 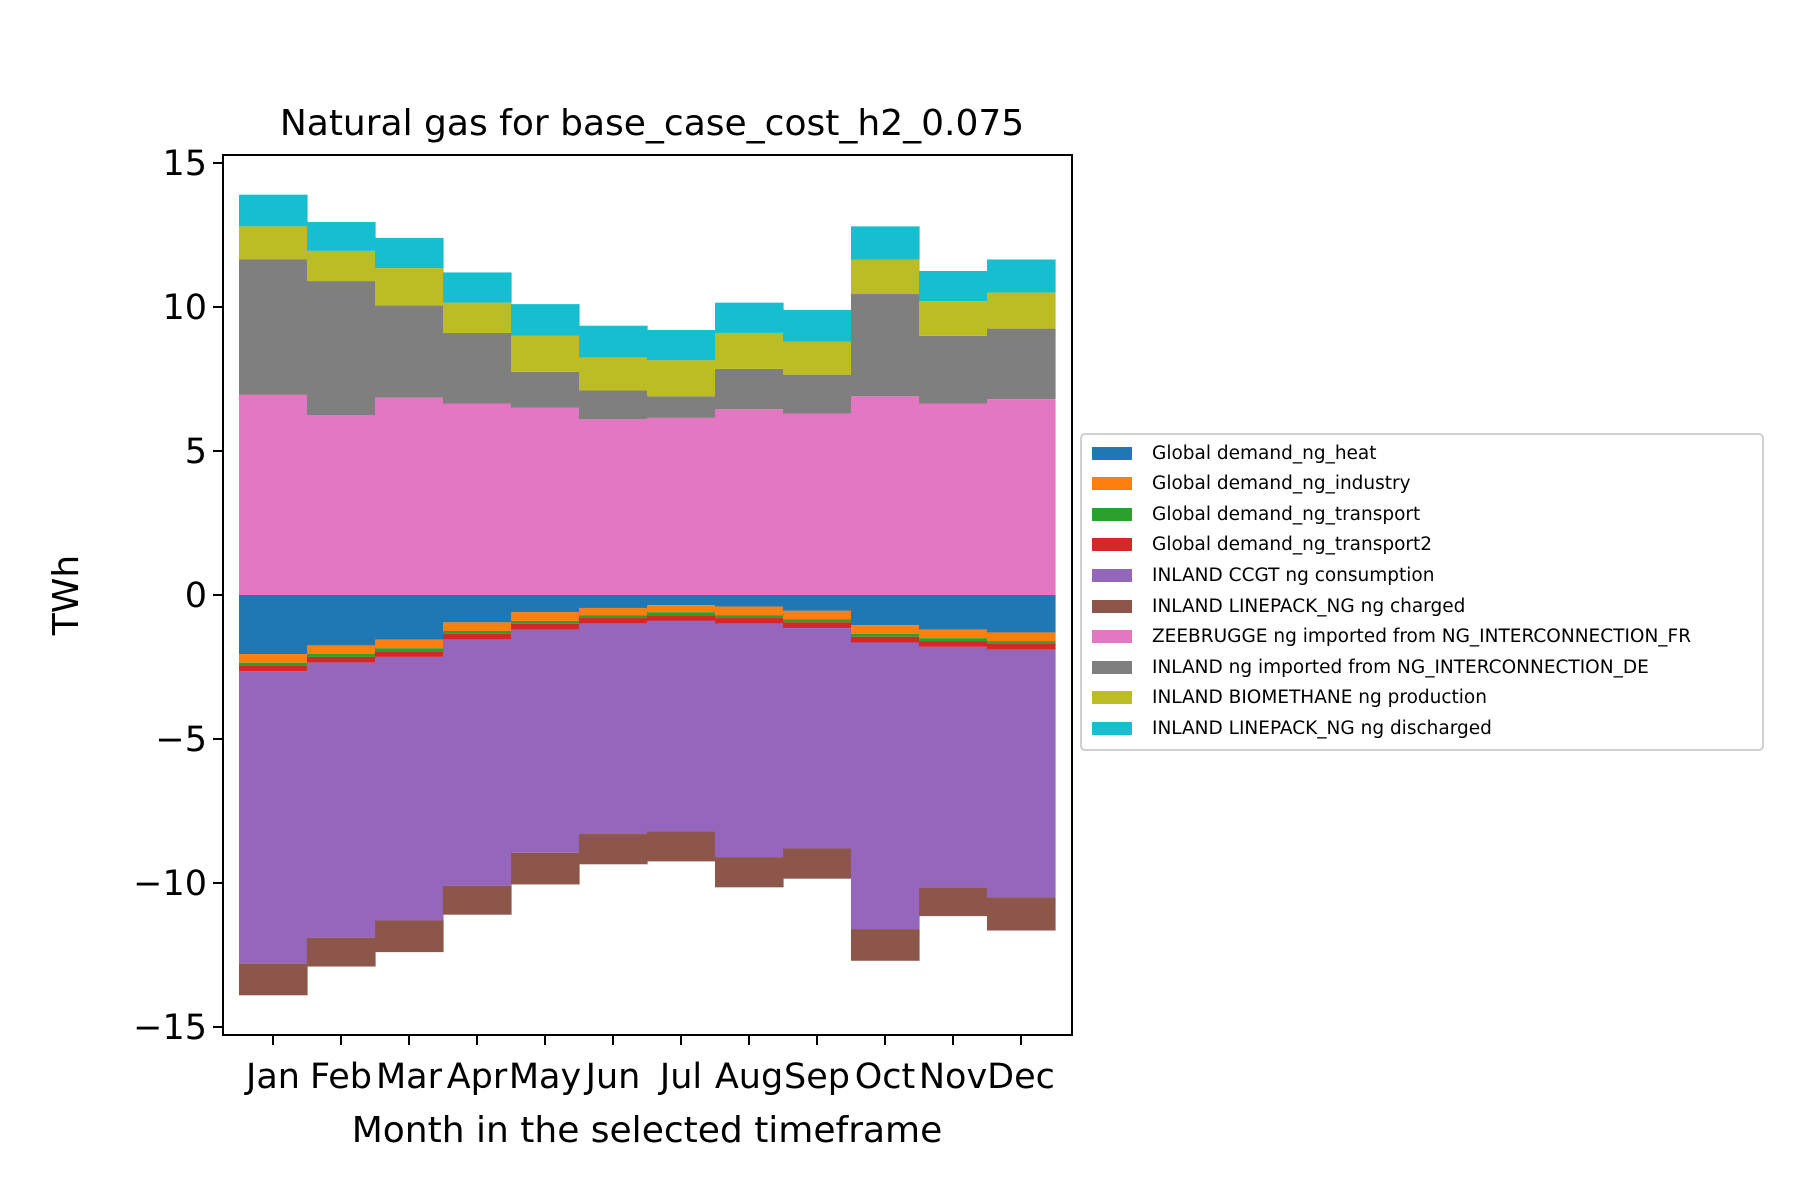 What do you see at coordinates (1278, 606) in the screenshot?
I see `legend-item: INLAND LINEPACK_NG ng charged` at bounding box center [1278, 606].